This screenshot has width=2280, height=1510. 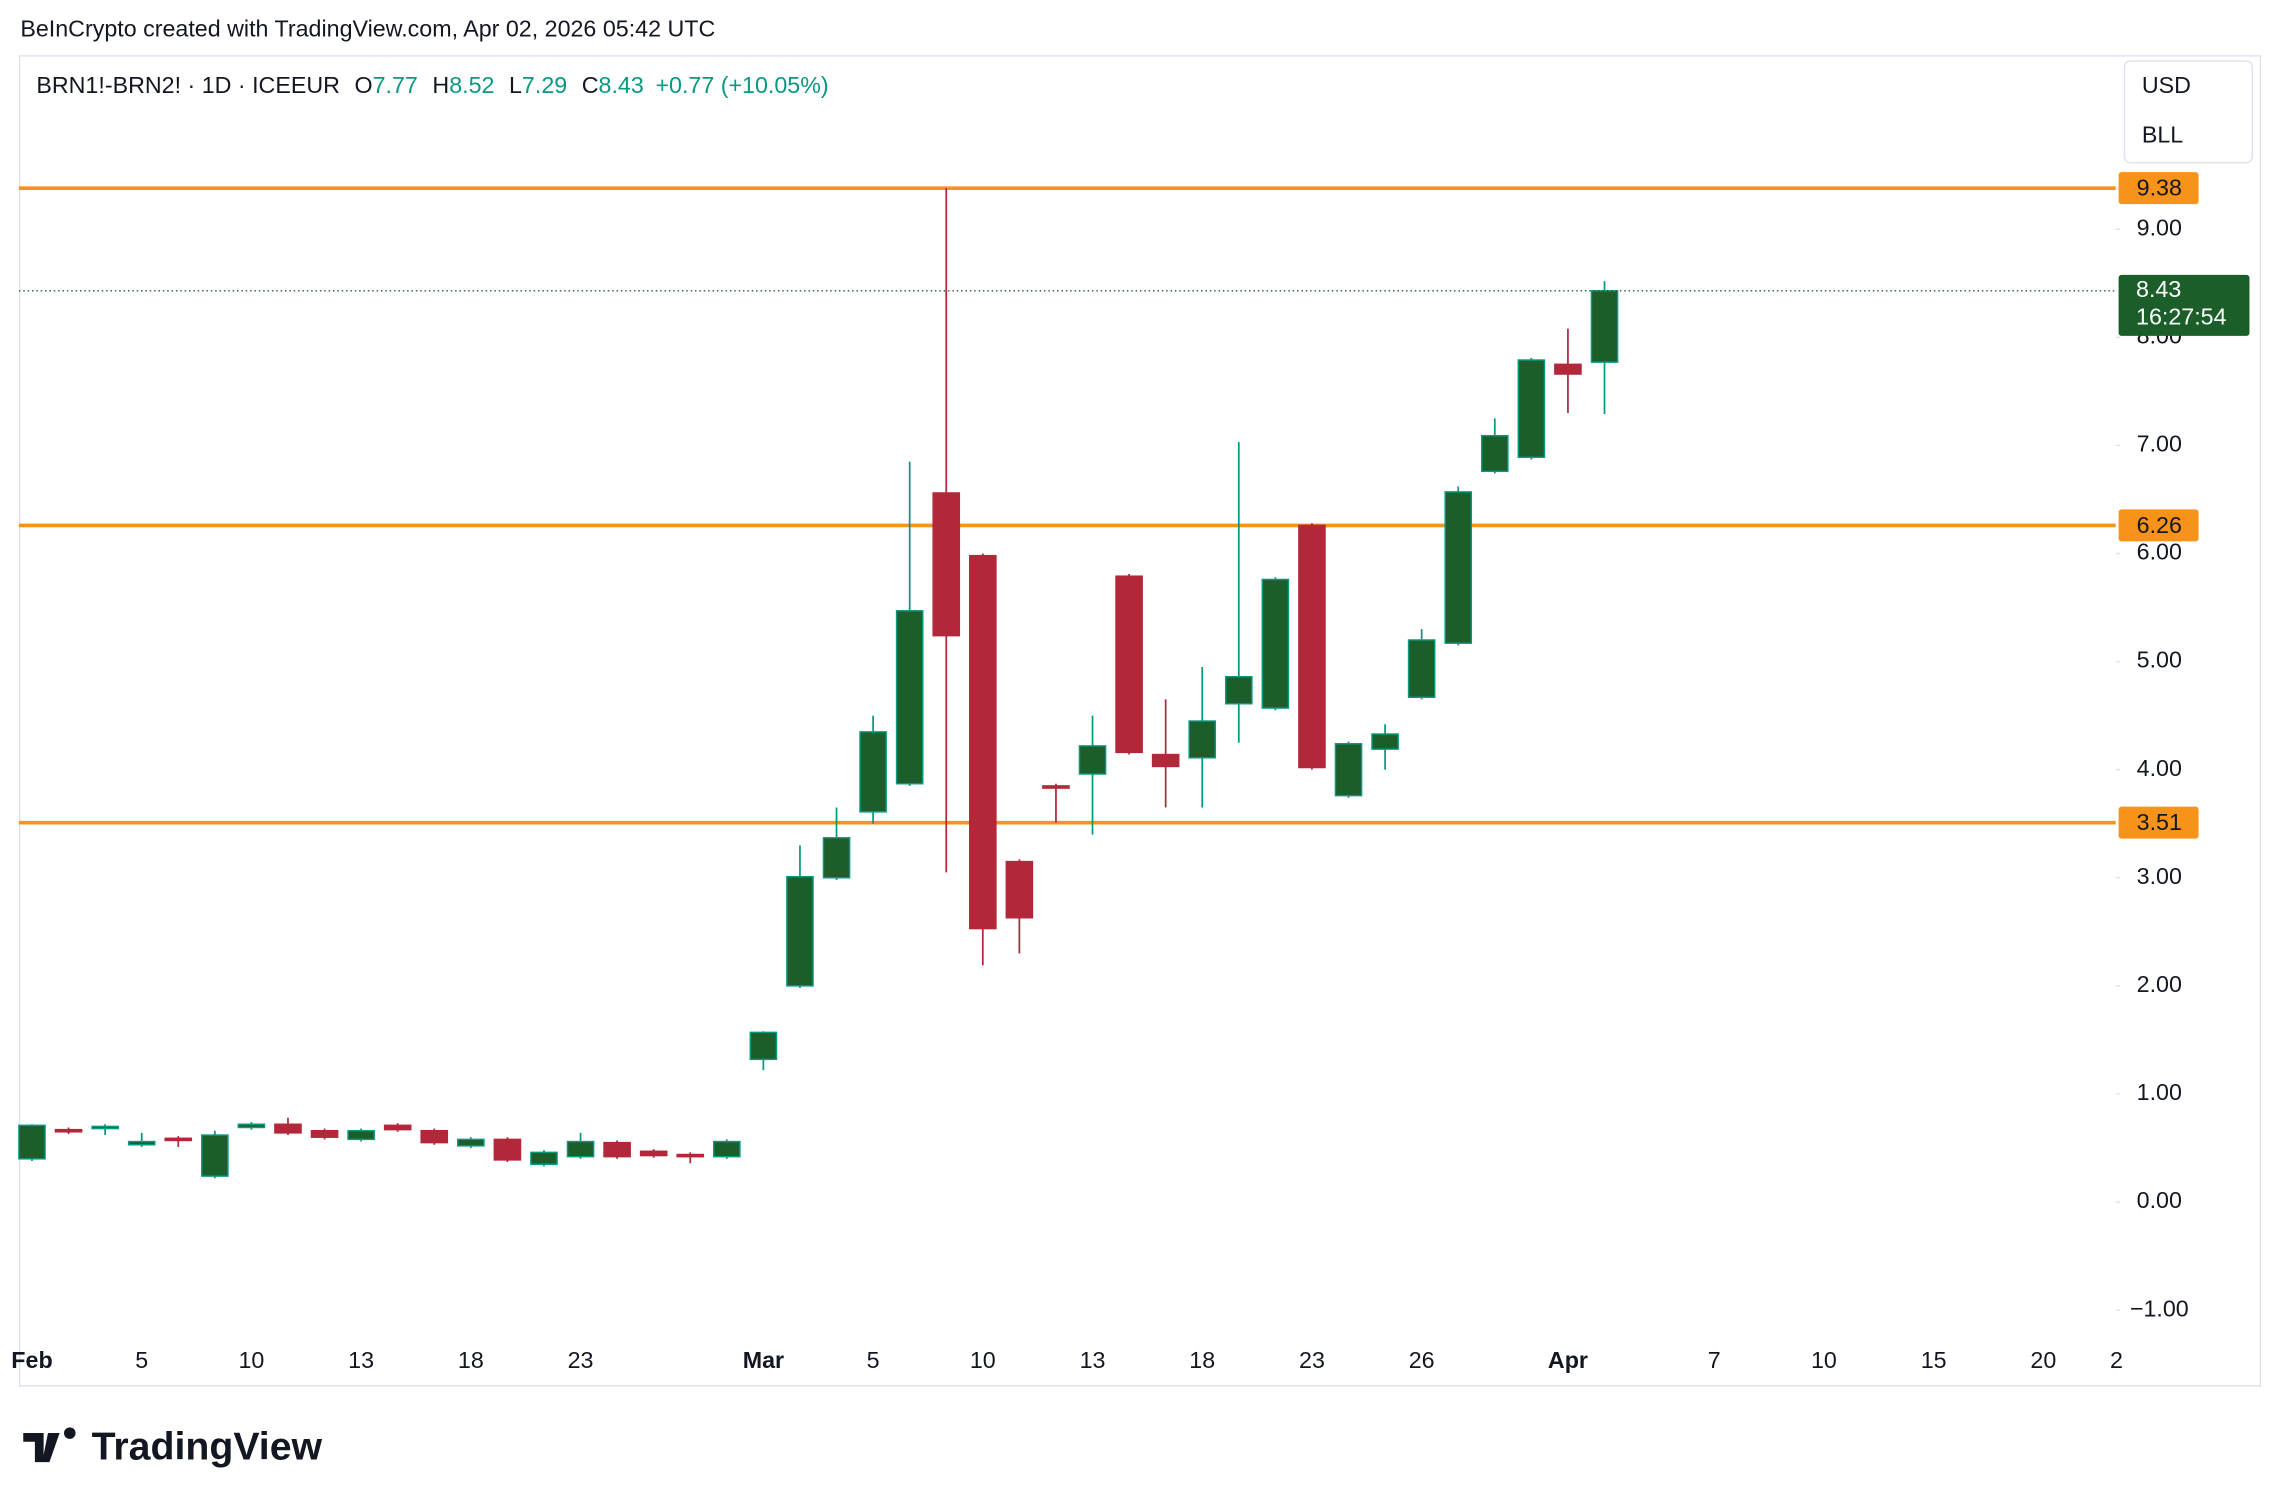 I want to click on level-label: 9.38, so click(x=2159, y=188).